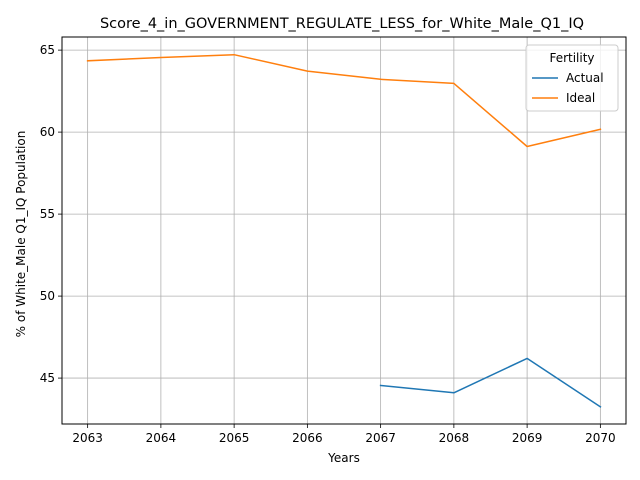 The image size is (640, 480). I want to click on x-axis-ticks: 2063 2064 2065 2066 2067 2068 2069 2070, so click(344, 434).